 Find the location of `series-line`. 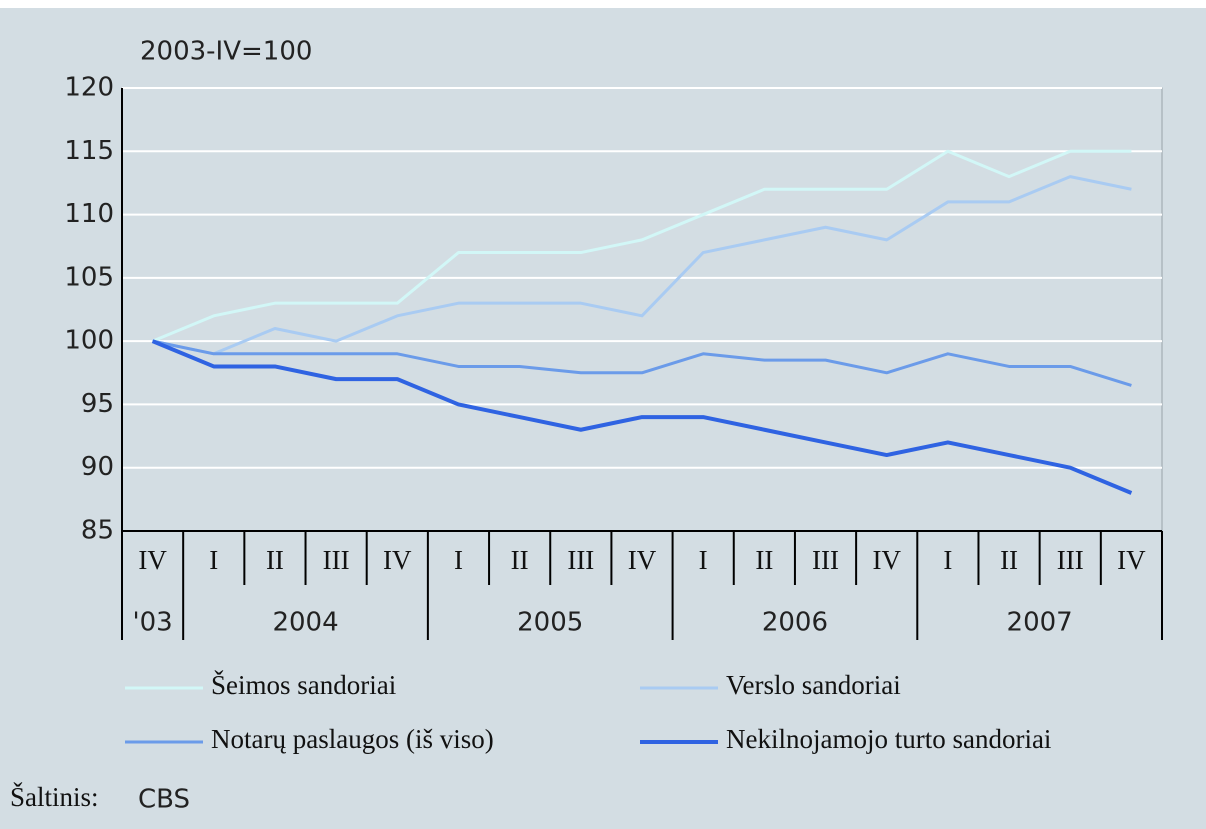

series-line is located at coordinates (642, 363).